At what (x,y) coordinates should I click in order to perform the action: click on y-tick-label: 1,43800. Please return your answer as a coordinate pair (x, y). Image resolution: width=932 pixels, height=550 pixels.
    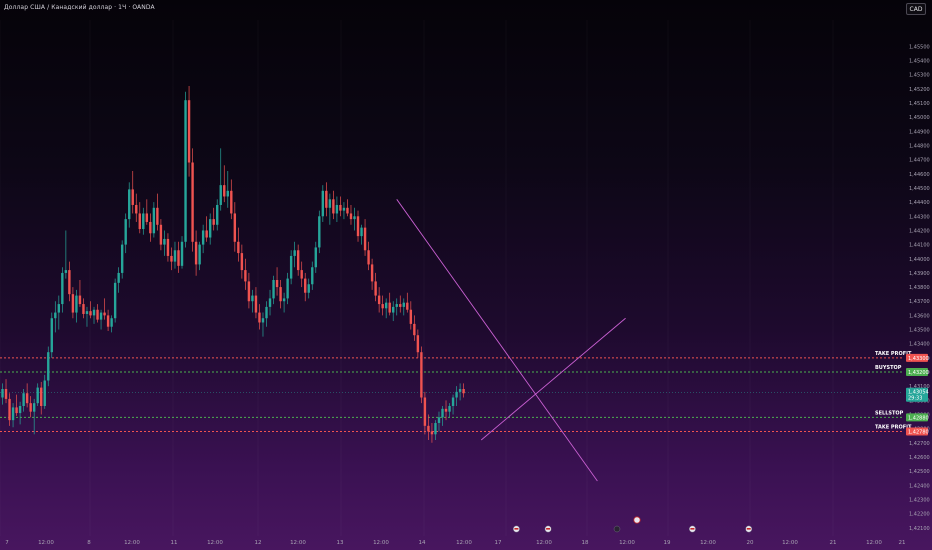
    Looking at the image, I should click on (919, 288).